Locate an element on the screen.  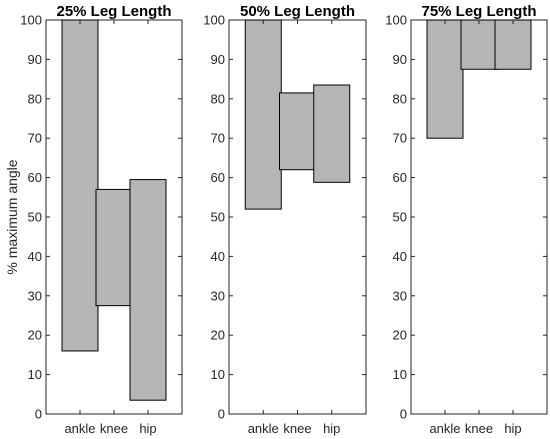
panel-title: 75% Leg Length is located at coordinates (478, 11).